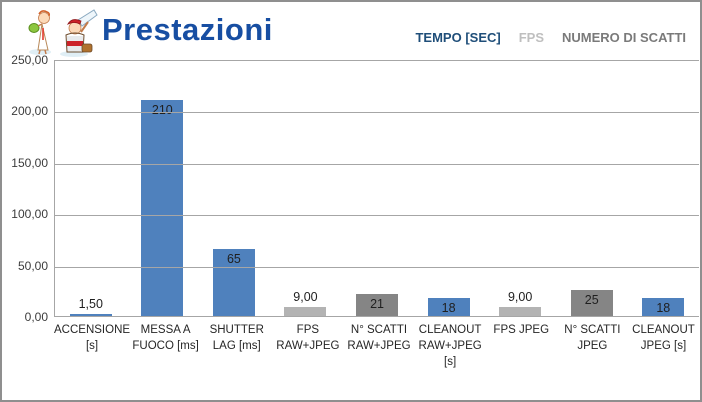 The height and width of the screenshot is (402, 702). I want to click on x-category-label: N° SCATTI RAW+JPEG, so click(378, 346).